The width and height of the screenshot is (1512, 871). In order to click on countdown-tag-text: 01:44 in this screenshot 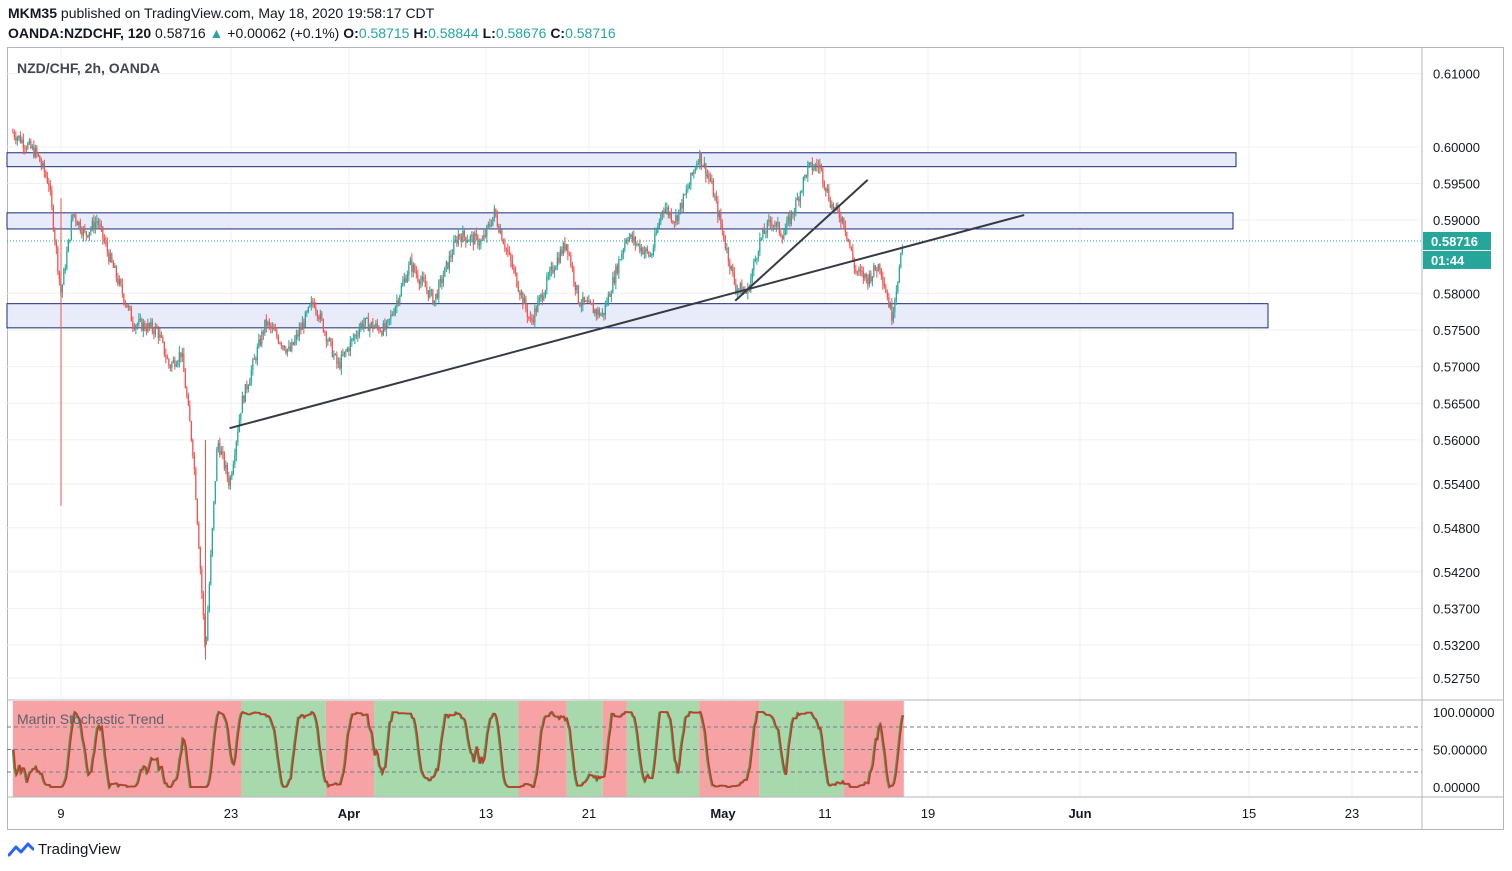, I will do `click(1448, 260)`.